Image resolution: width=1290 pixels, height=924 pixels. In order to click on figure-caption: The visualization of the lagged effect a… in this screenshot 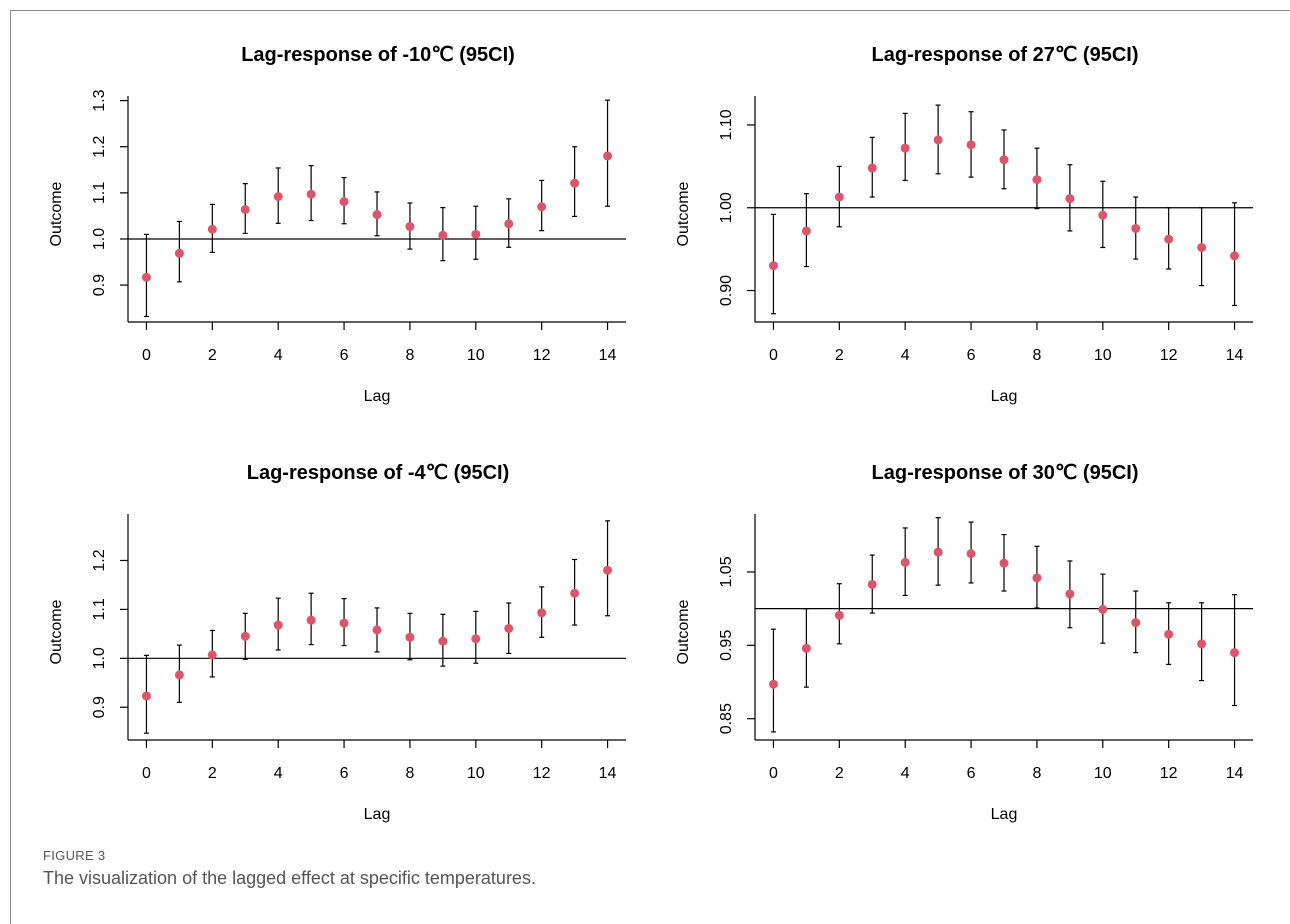, I will do `click(289, 878)`.